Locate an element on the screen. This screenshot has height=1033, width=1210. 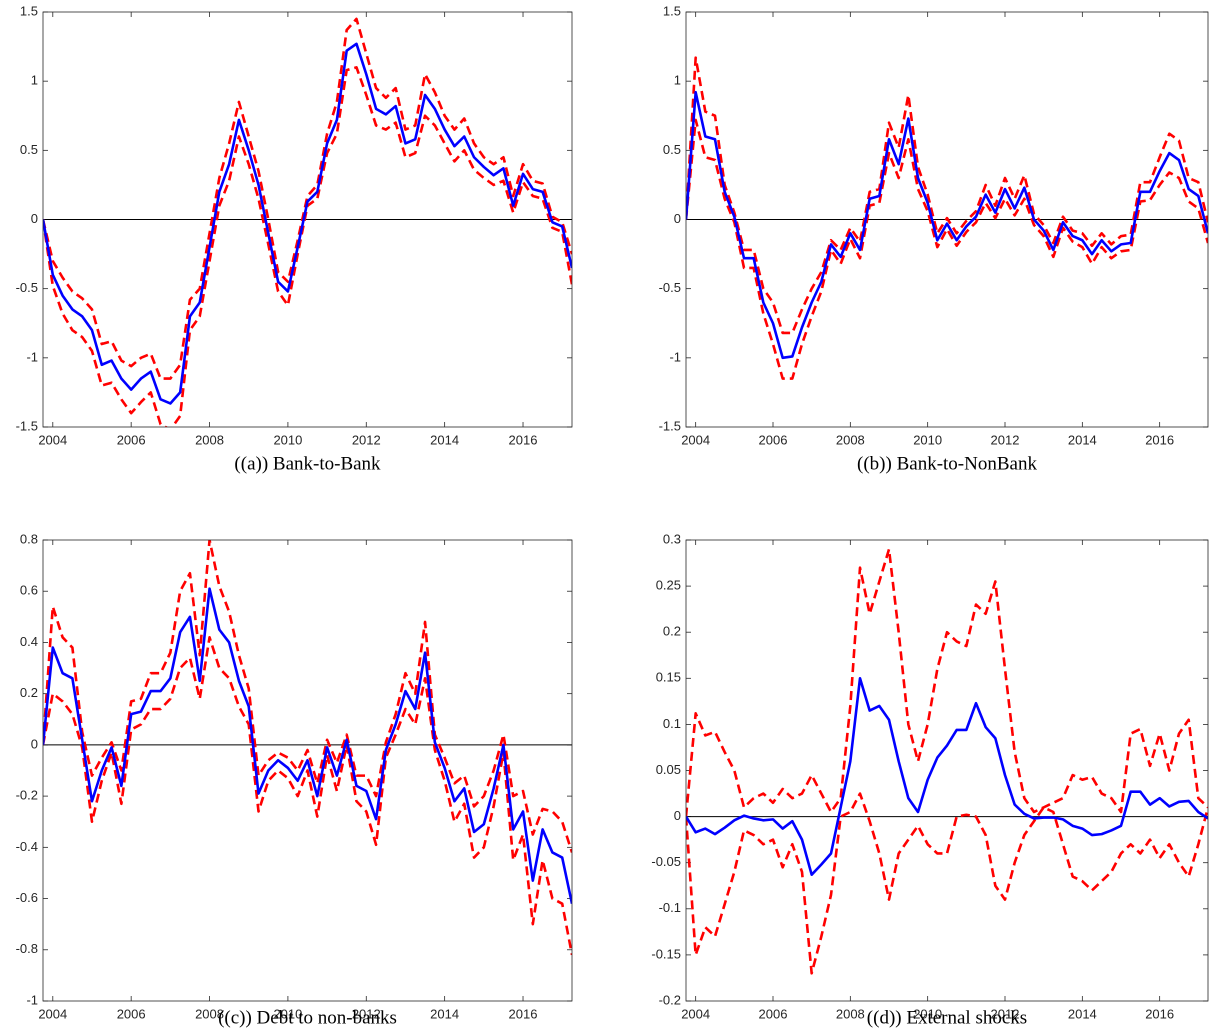
y-tick-label: -0.05 is located at coordinates (666, 861).